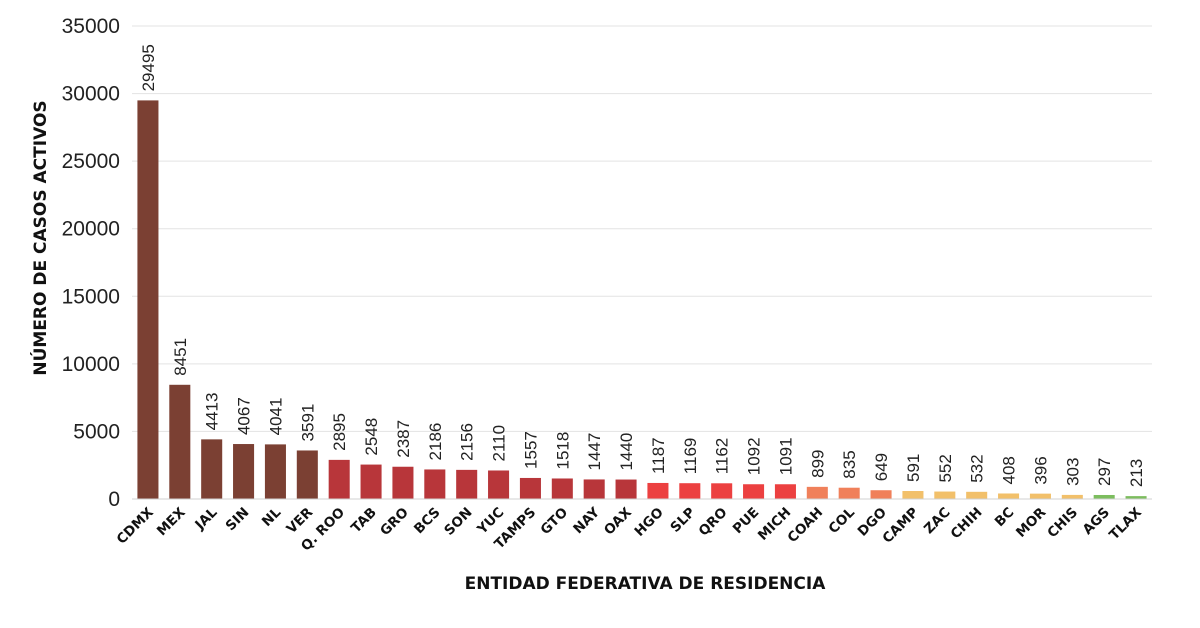 The width and height of the screenshot is (1200, 628). I want to click on value-label: 396, so click(1040, 470).